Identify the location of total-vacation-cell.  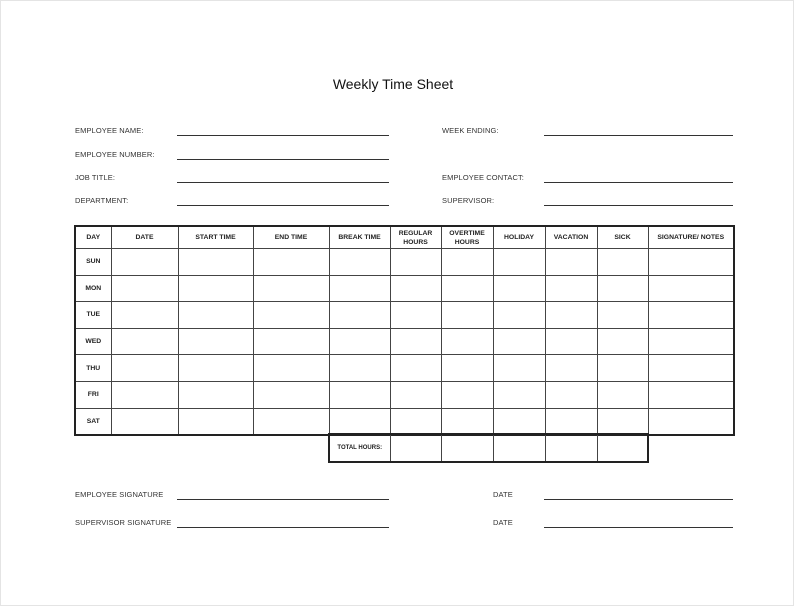
(571, 448).